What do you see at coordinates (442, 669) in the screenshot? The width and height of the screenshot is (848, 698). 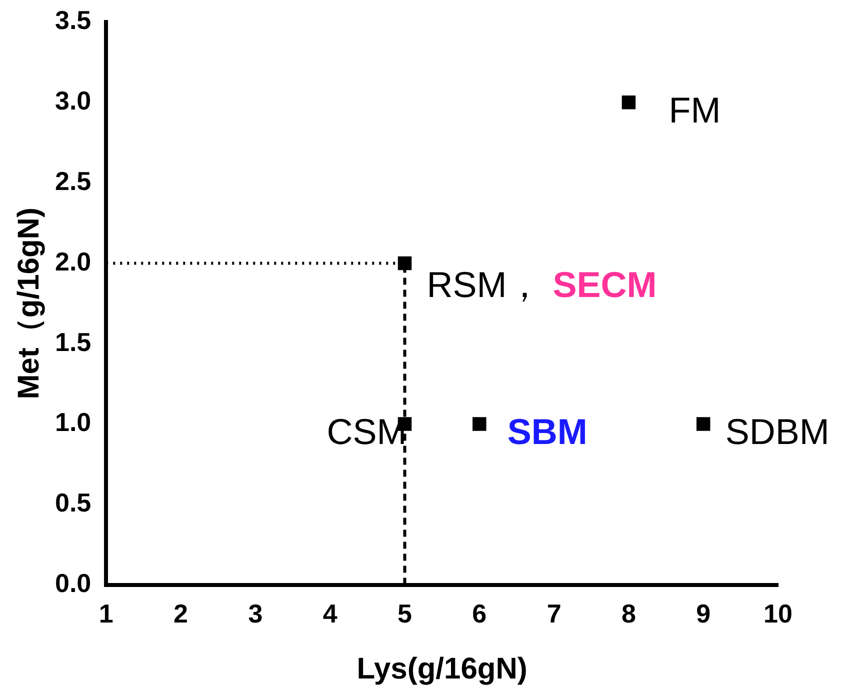 I see `x-axis-title: Lys(g/16gN)` at bounding box center [442, 669].